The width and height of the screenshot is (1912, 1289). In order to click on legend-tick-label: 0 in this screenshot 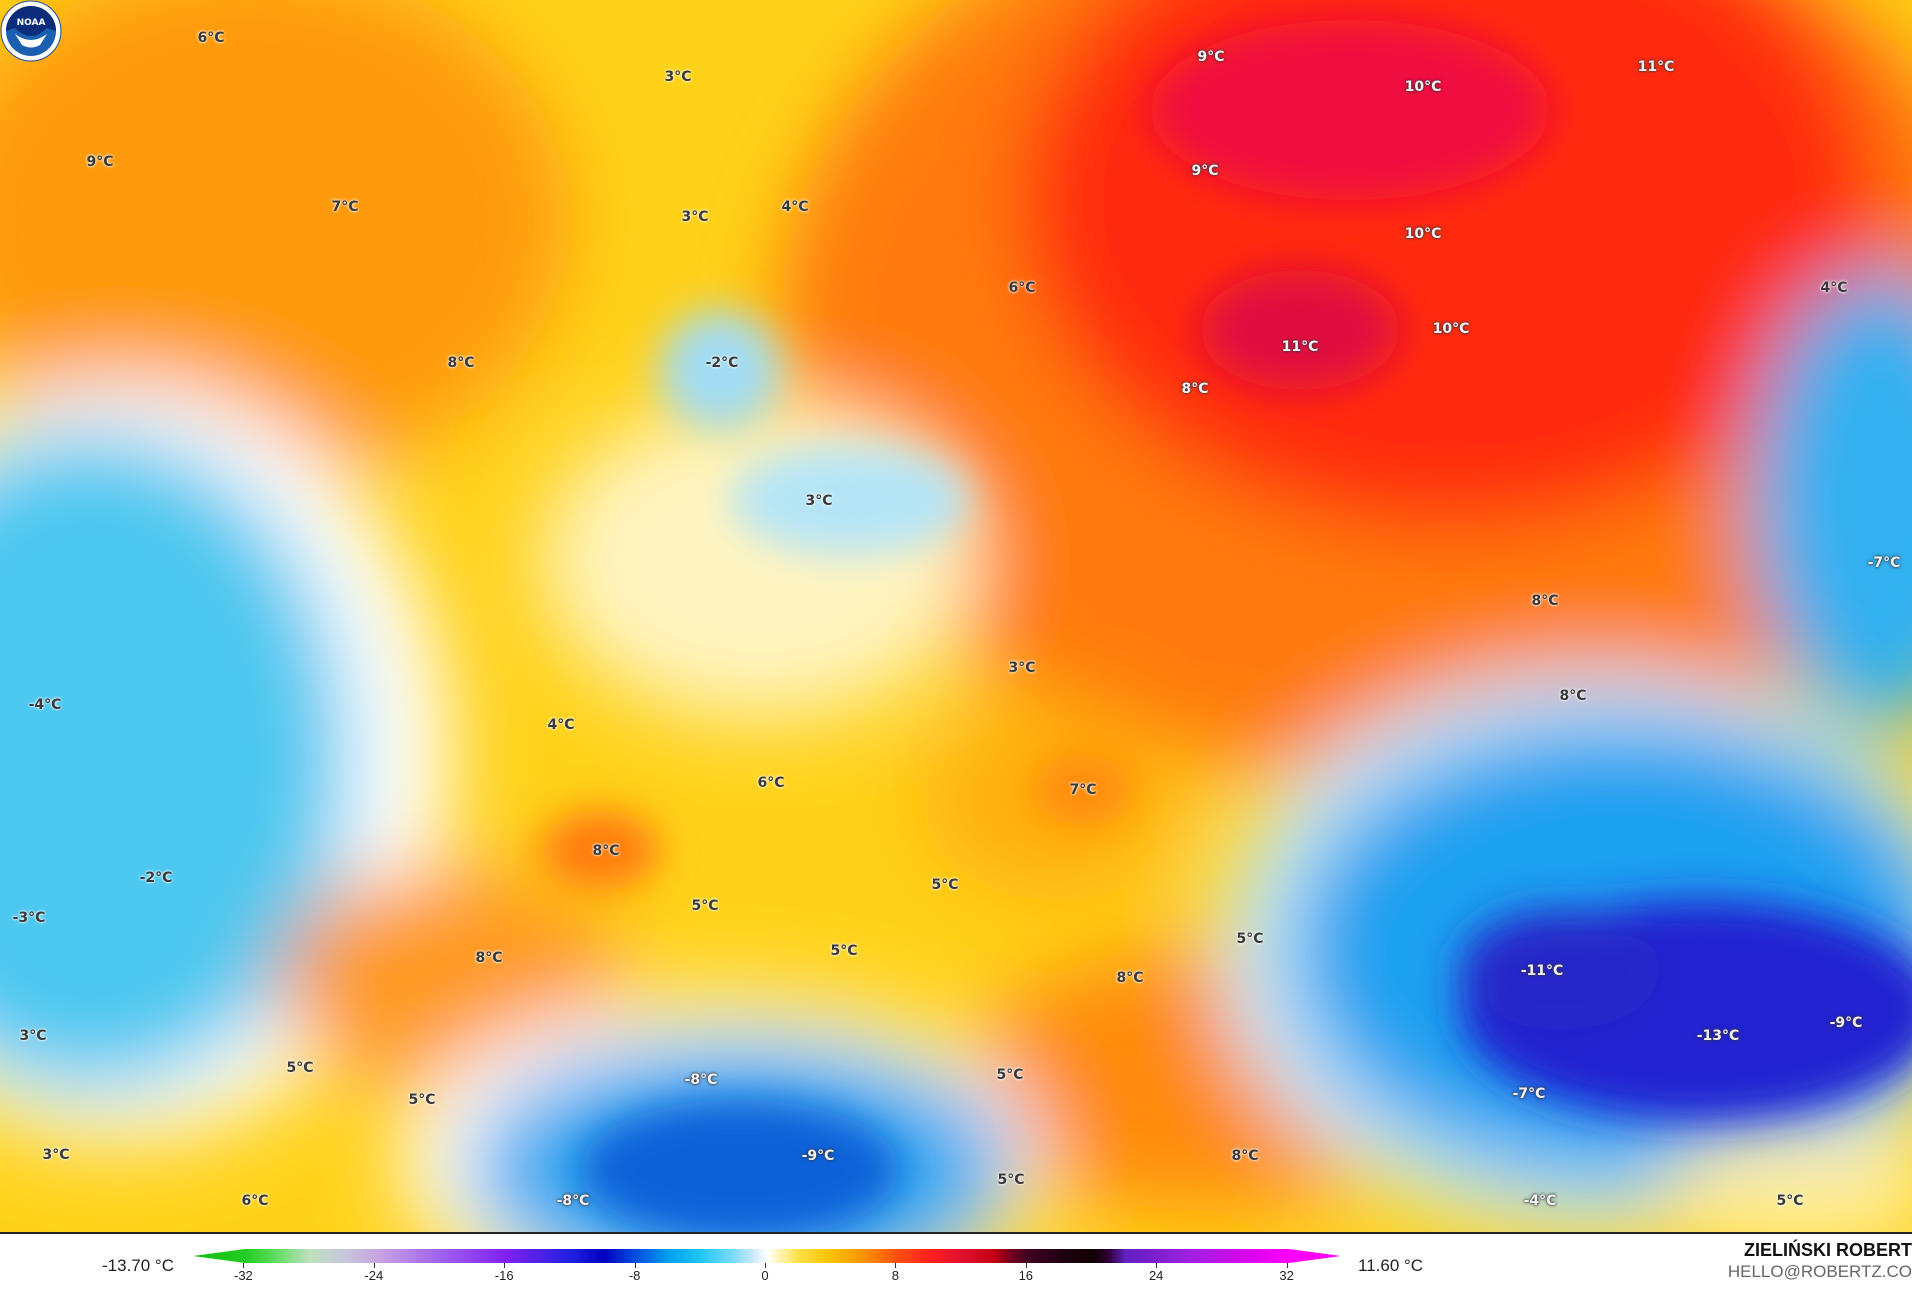, I will do `click(765, 1275)`.